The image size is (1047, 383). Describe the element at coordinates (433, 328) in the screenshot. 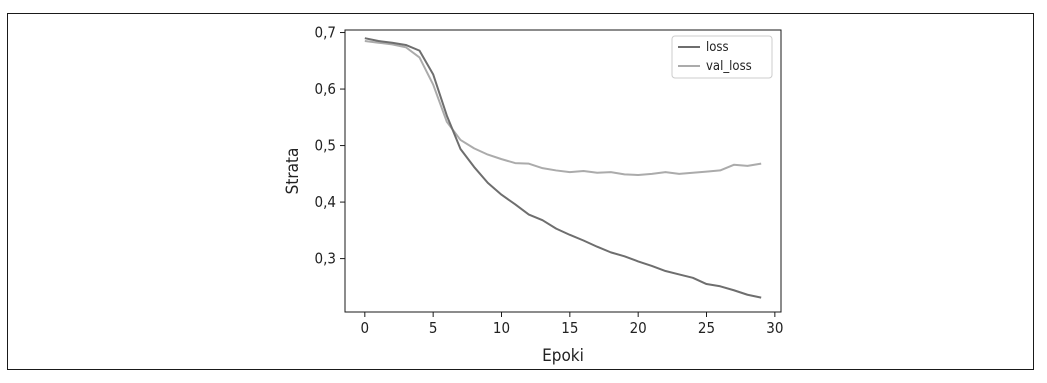

I see `x-tick-label: 5` at that location.